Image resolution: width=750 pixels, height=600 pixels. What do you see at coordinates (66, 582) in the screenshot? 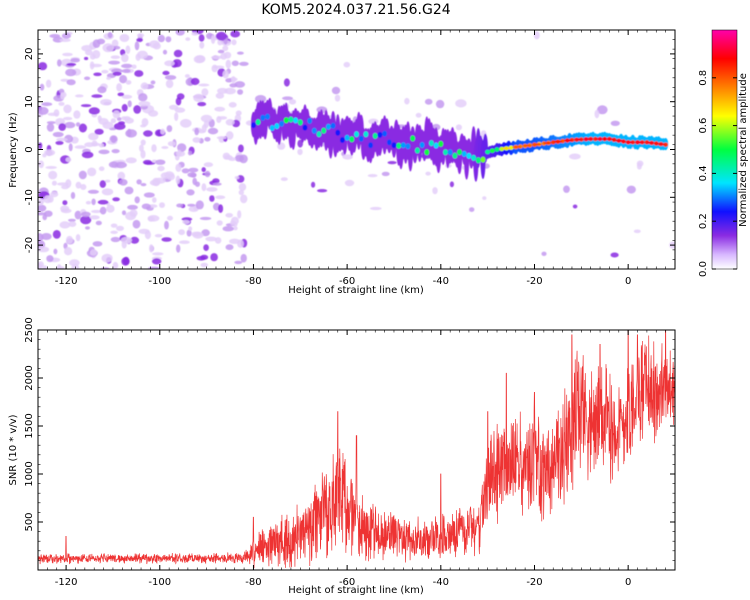
I see `snr-x-tick-label: -120` at bounding box center [66, 582].